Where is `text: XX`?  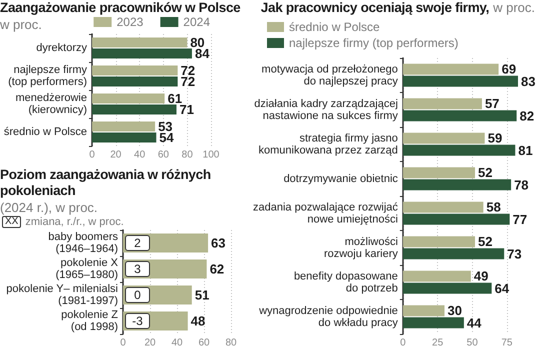
text: XX is located at coordinates (12, 222).